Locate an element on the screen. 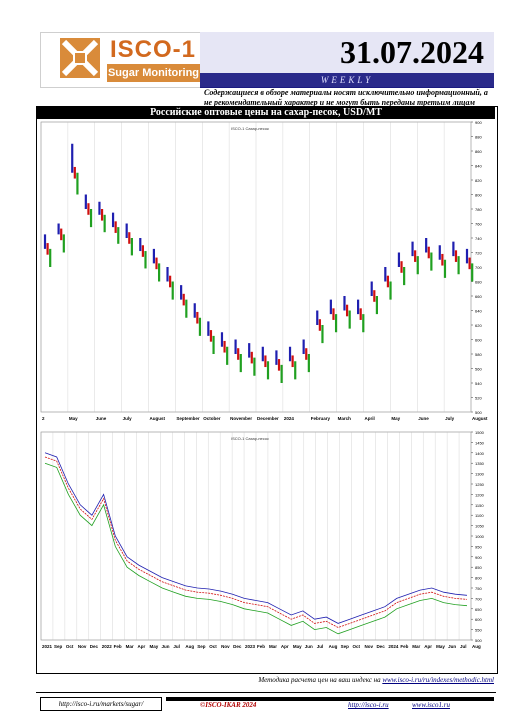 This screenshot has width=512, height=726. x-tick-label-1-28: Dec is located at coordinates (380, 646).